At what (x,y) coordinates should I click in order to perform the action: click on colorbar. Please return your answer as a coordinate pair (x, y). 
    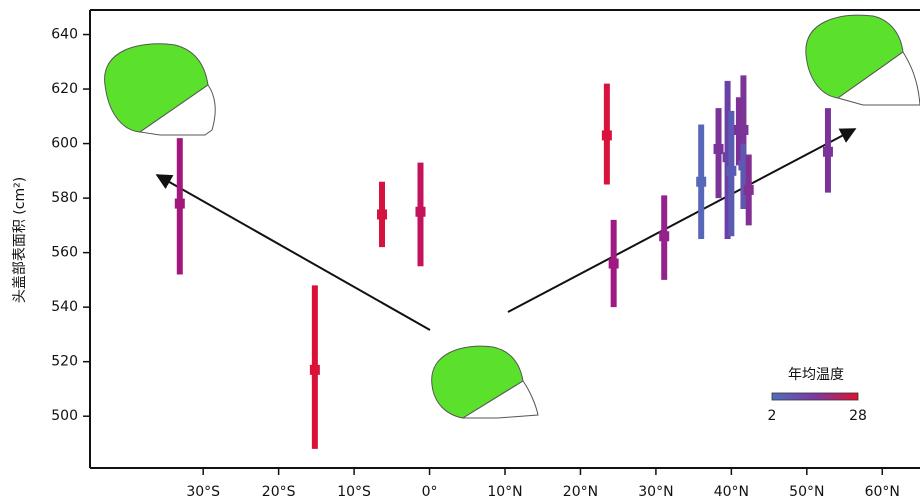
    Looking at the image, I should click on (815, 396).